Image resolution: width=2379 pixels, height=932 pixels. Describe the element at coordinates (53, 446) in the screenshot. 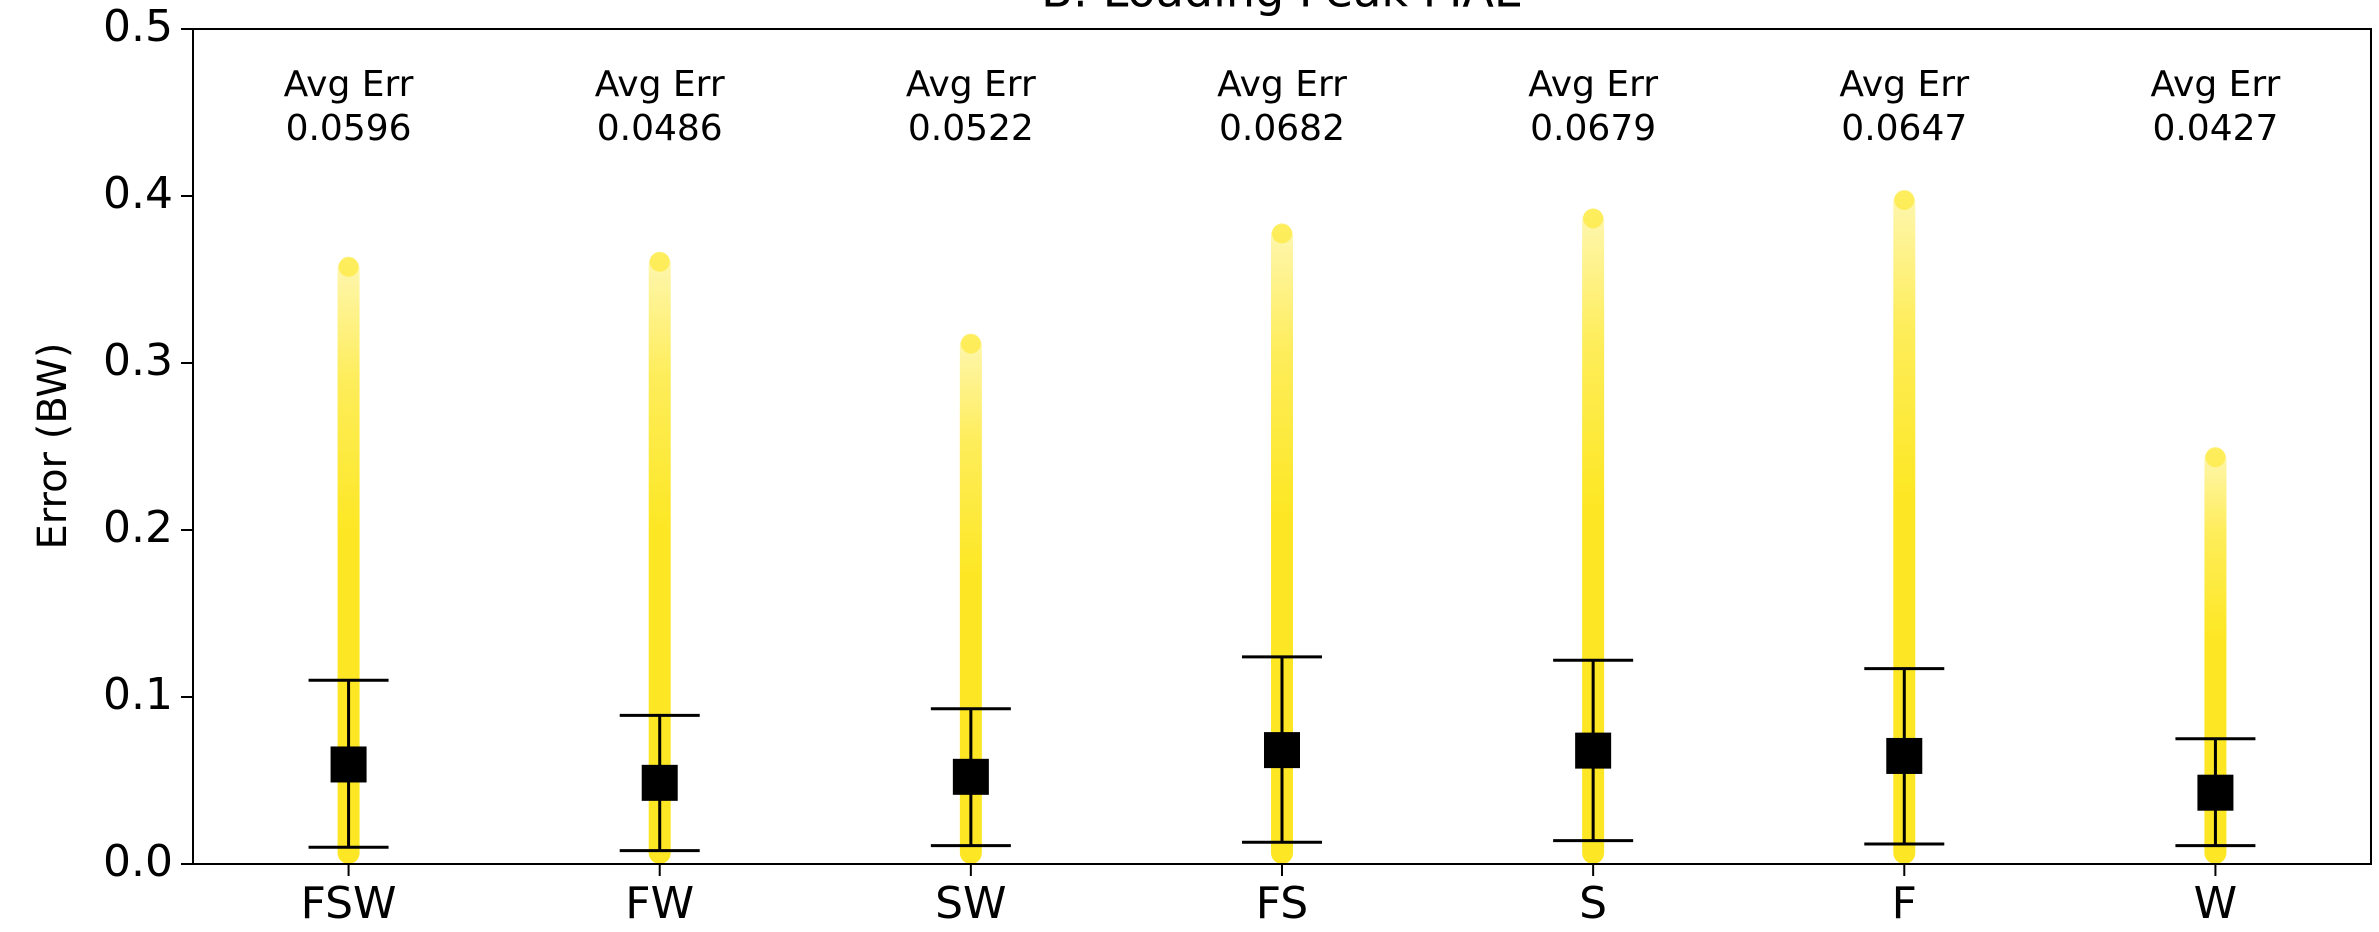

I see `y-axis-label: Error (BW)` at that location.